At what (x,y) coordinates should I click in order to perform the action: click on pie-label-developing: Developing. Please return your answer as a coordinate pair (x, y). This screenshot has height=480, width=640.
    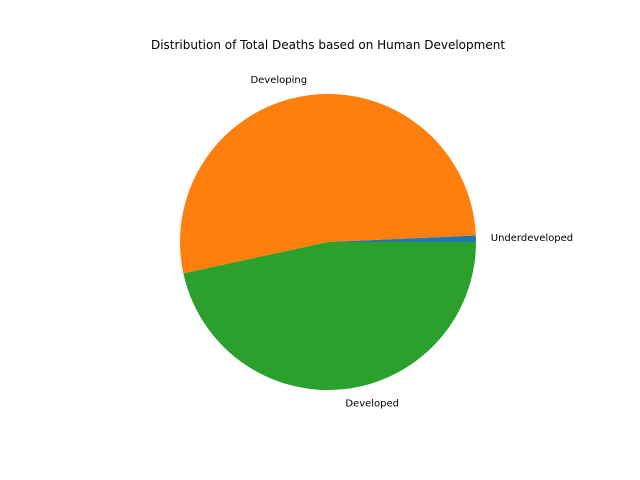
    Looking at the image, I should click on (278, 80).